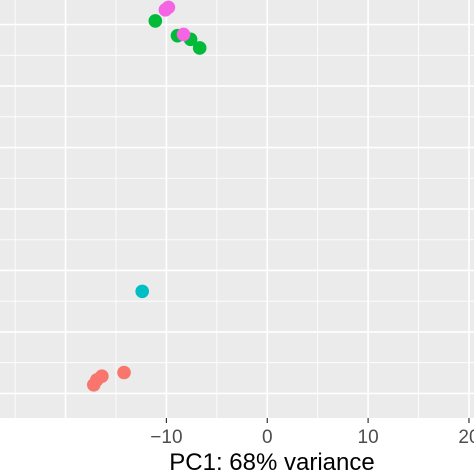 Image resolution: width=474 pixels, height=474 pixels. What do you see at coordinates (466, 437) in the screenshot?
I see `x-tick-label: 20` at bounding box center [466, 437].